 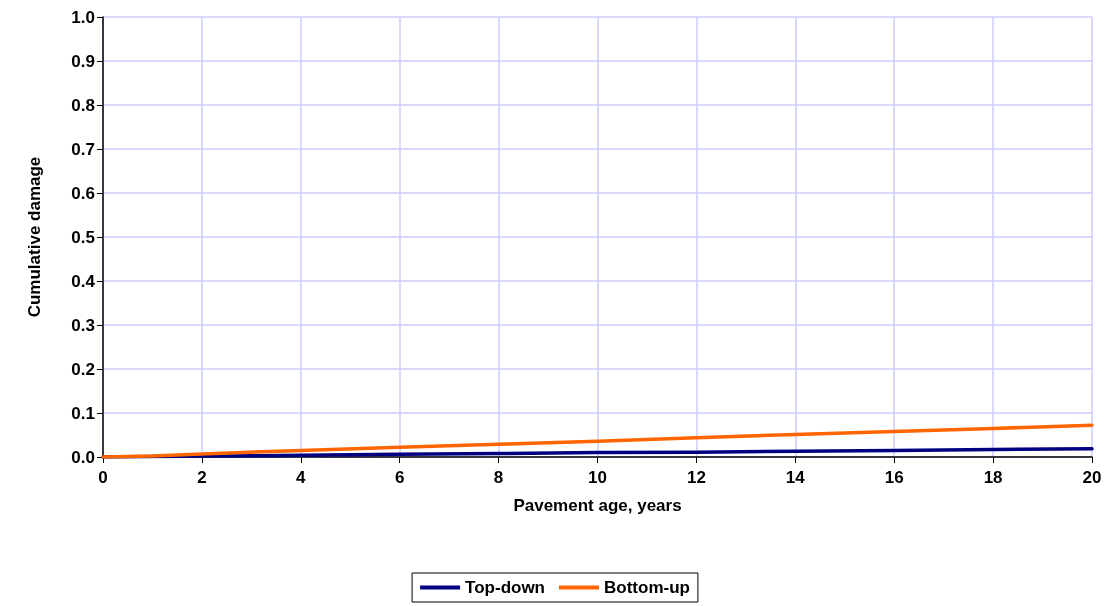 I want to click on x-tick-label: 12, so click(x=696, y=477).